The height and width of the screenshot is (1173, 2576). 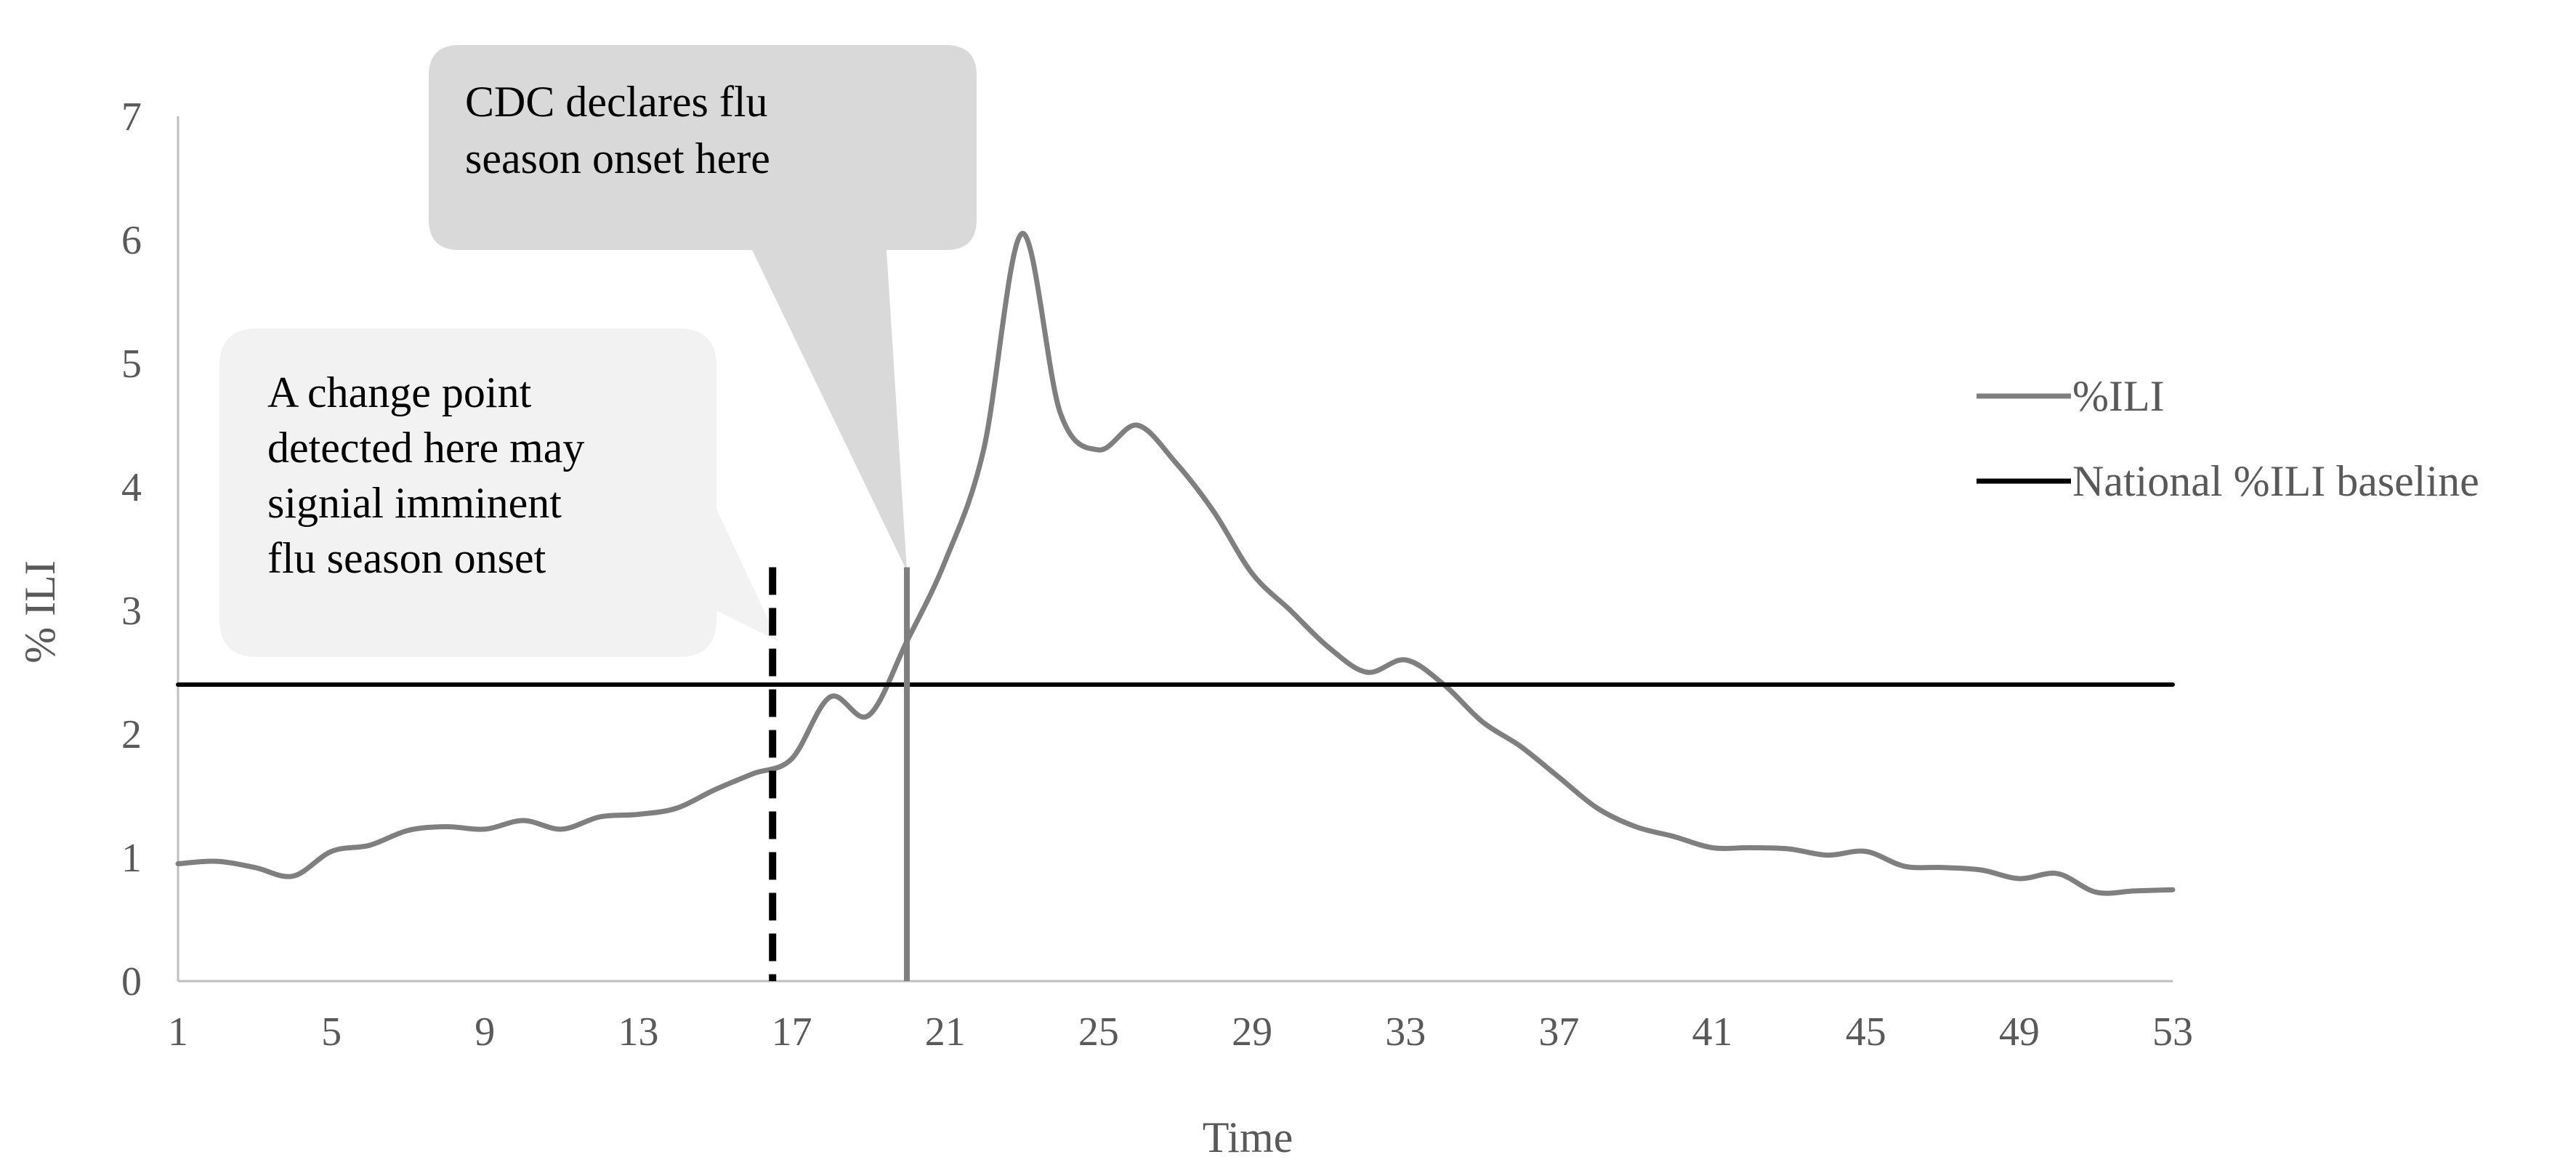 What do you see at coordinates (618, 158) in the screenshot?
I see `callout-cdc-line: season onset here` at bounding box center [618, 158].